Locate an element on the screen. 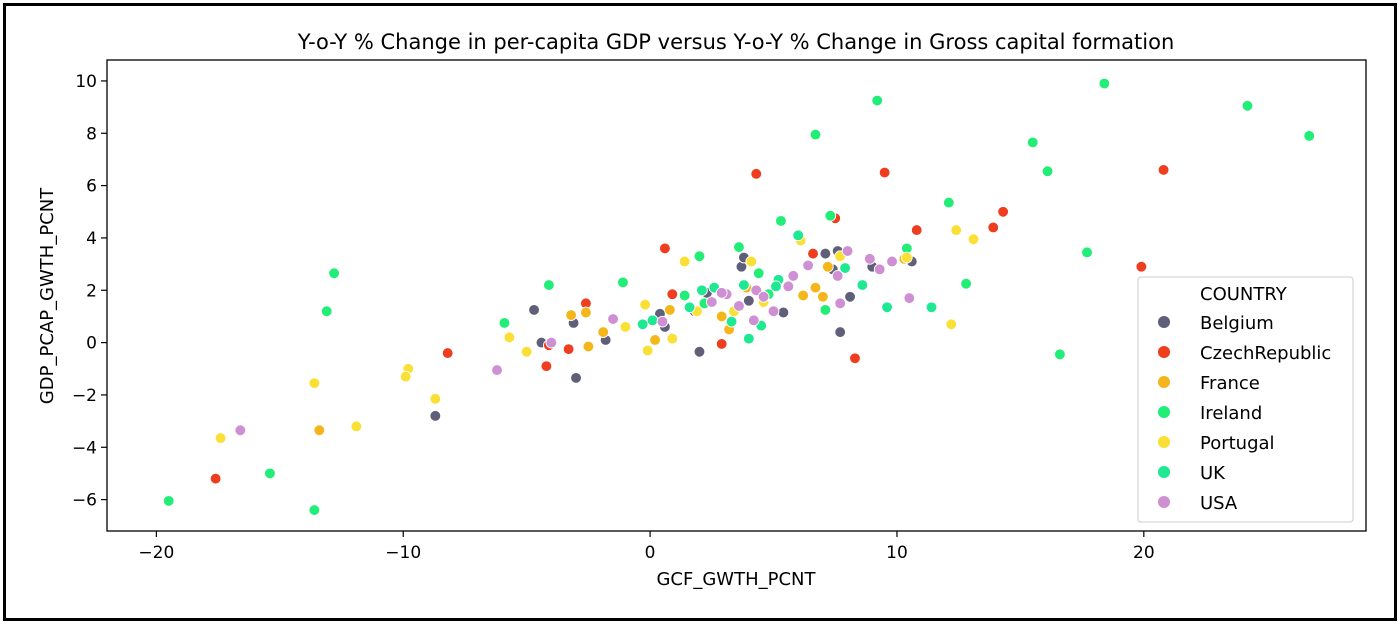 This screenshot has height=624, width=1400. x-tick-label: 10 is located at coordinates (897, 553).